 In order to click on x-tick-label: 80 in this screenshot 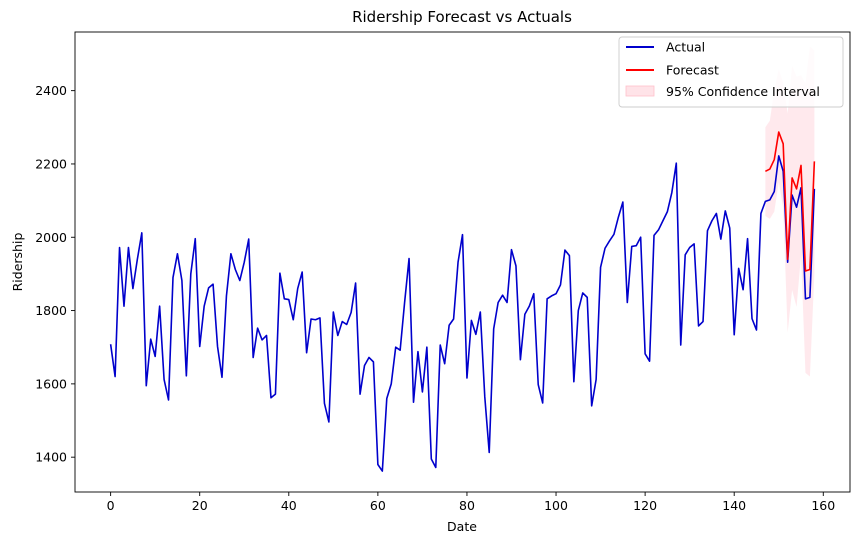, I will do `click(467, 505)`.